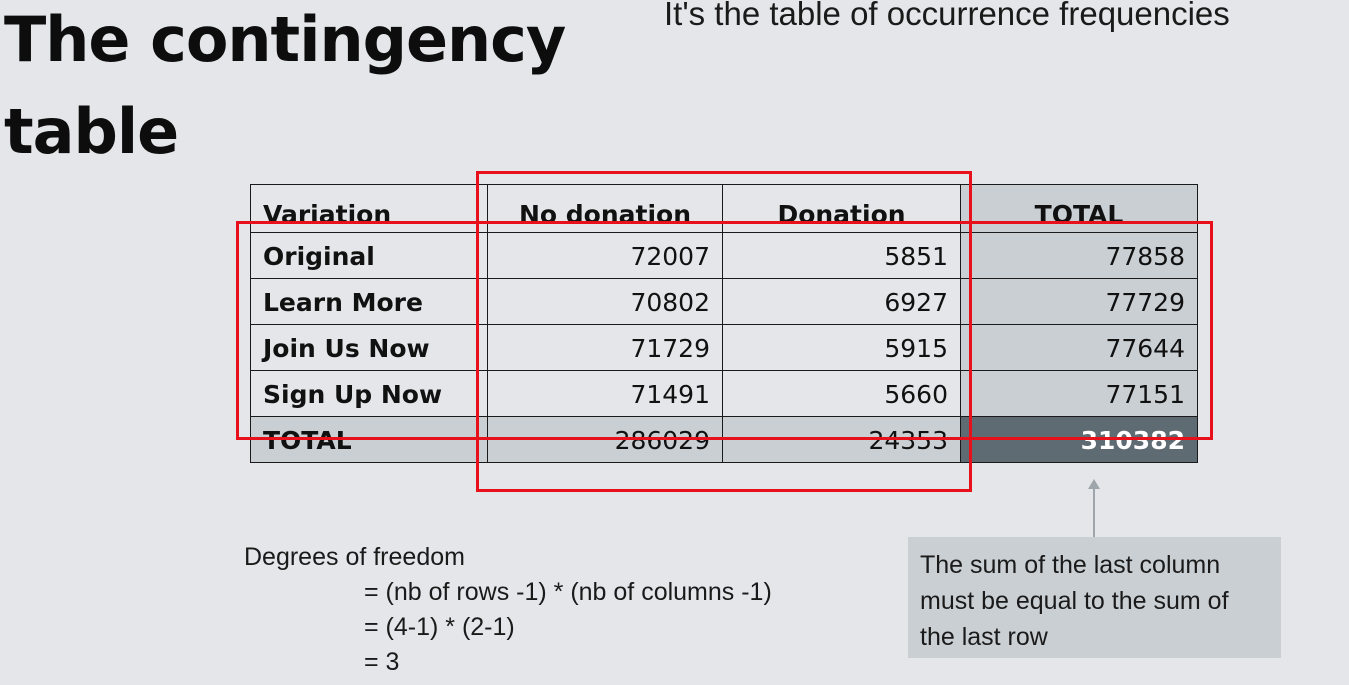 The width and height of the screenshot is (1349, 685). Describe the element at coordinates (947, 16) in the screenshot. I see `slide-subtitle: It's the table of occurrence frequencies` at that location.